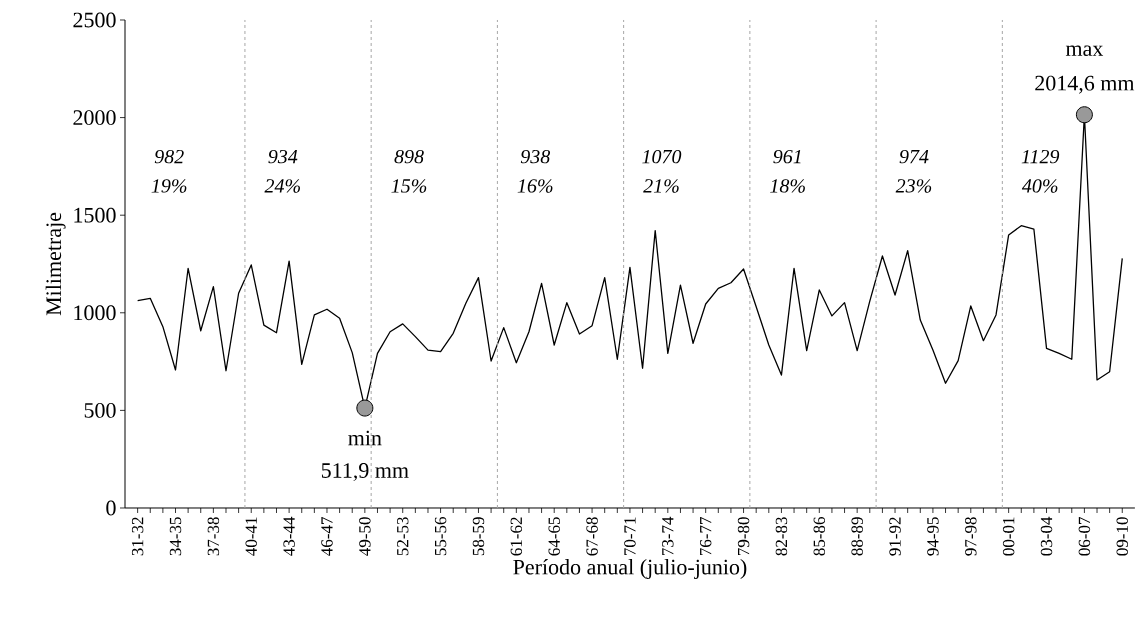  What do you see at coordinates (409, 186) in the screenshot?
I see `annotation: 15%` at bounding box center [409, 186].